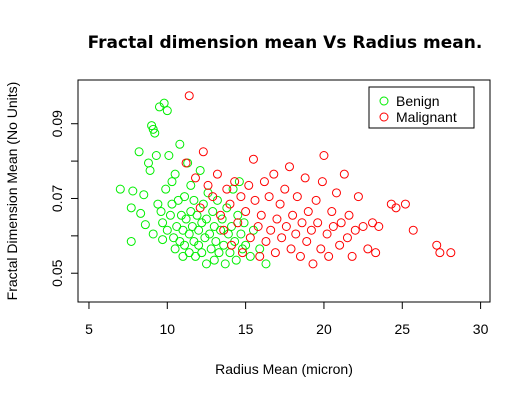 The height and width of the screenshot is (400, 531). What do you see at coordinates (421, 107) in the screenshot?
I see `legend-box` at bounding box center [421, 107].